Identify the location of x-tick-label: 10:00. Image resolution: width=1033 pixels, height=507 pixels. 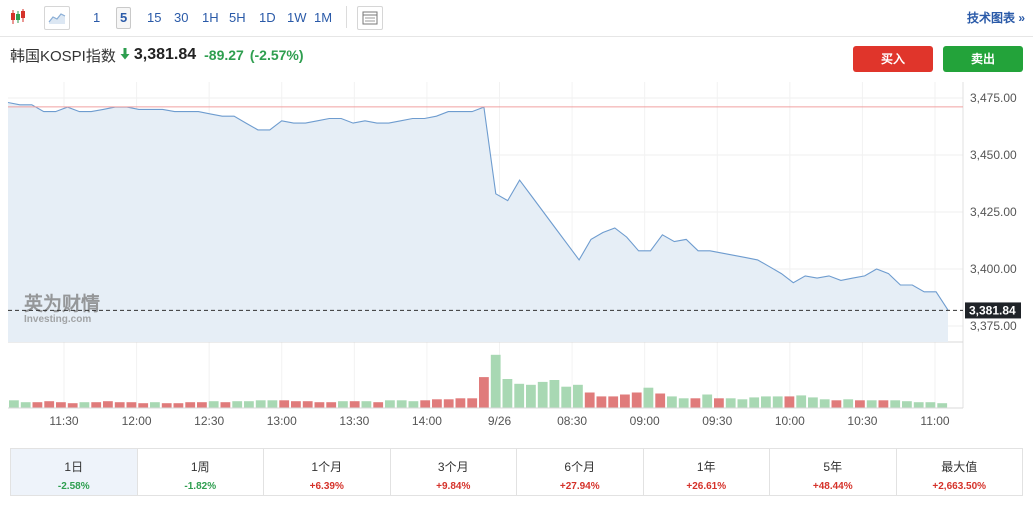
(790, 421).